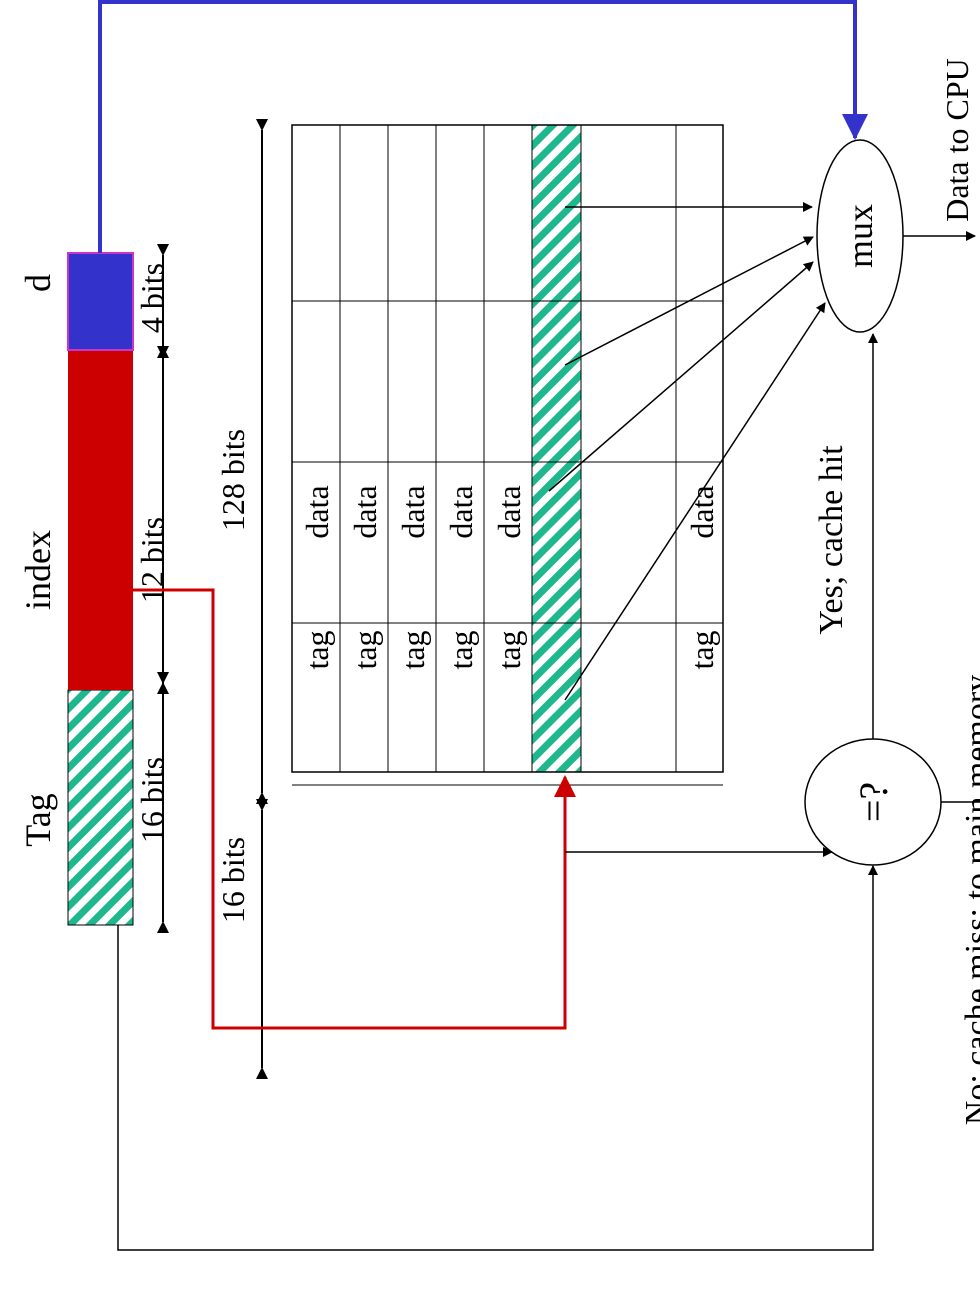 This screenshot has width=980, height=1294. Describe the element at coordinates (233, 480) in the screenshot. I see `table-data-width-label: 128 bits` at that location.